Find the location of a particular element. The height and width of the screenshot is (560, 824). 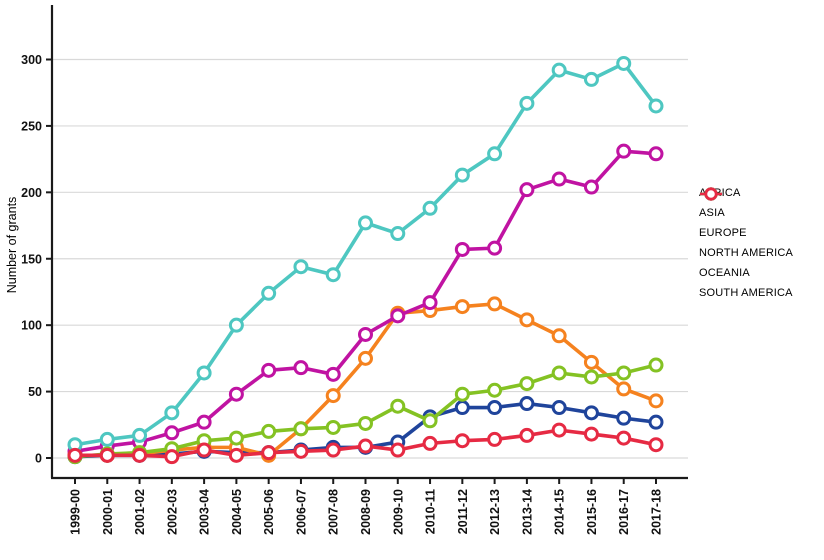

legend-label: SOUTH AMERICA is located at coordinates (746, 293).